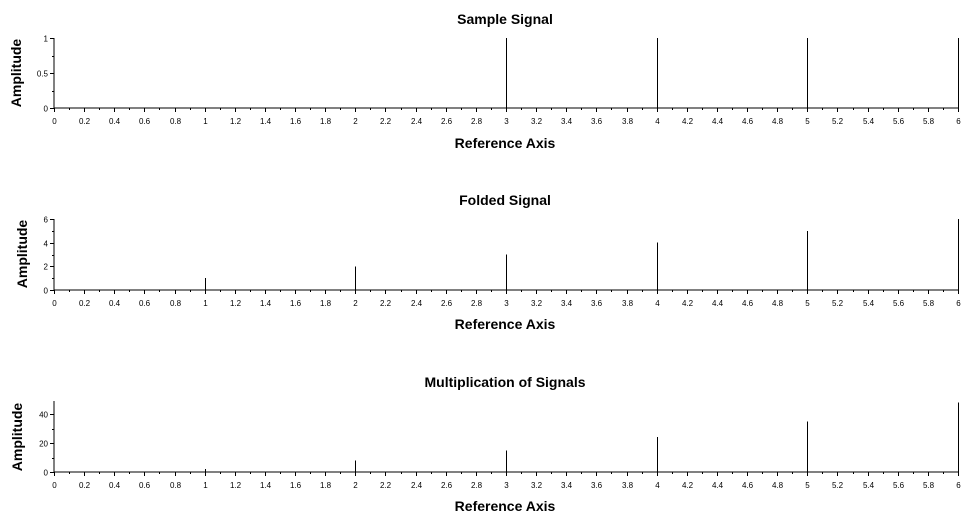  What do you see at coordinates (54, 485) in the screenshot?
I see `x-tick-label: 0` at bounding box center [54, 485].